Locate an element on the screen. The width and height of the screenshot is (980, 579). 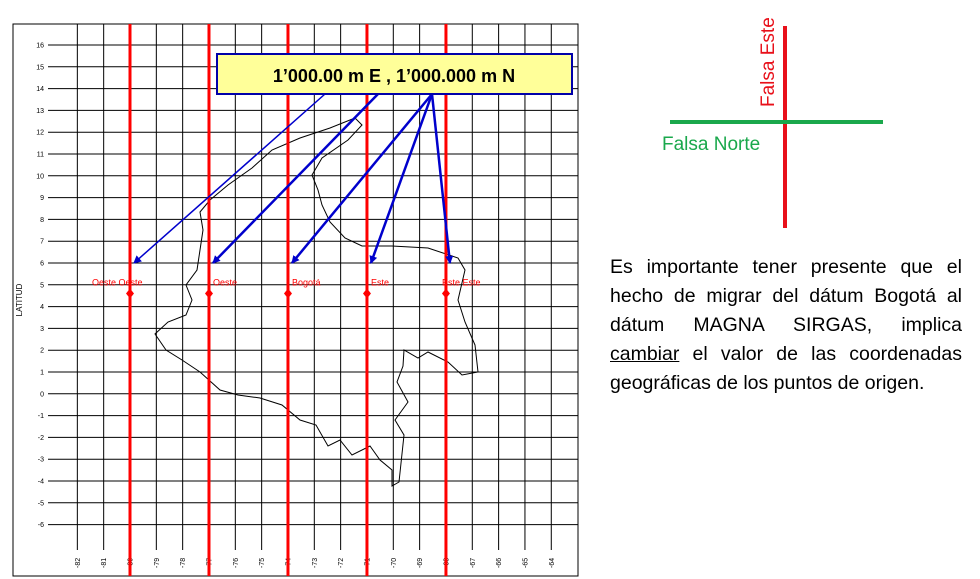
lat-tick-label: 5 is located at coordinates (42, 285).